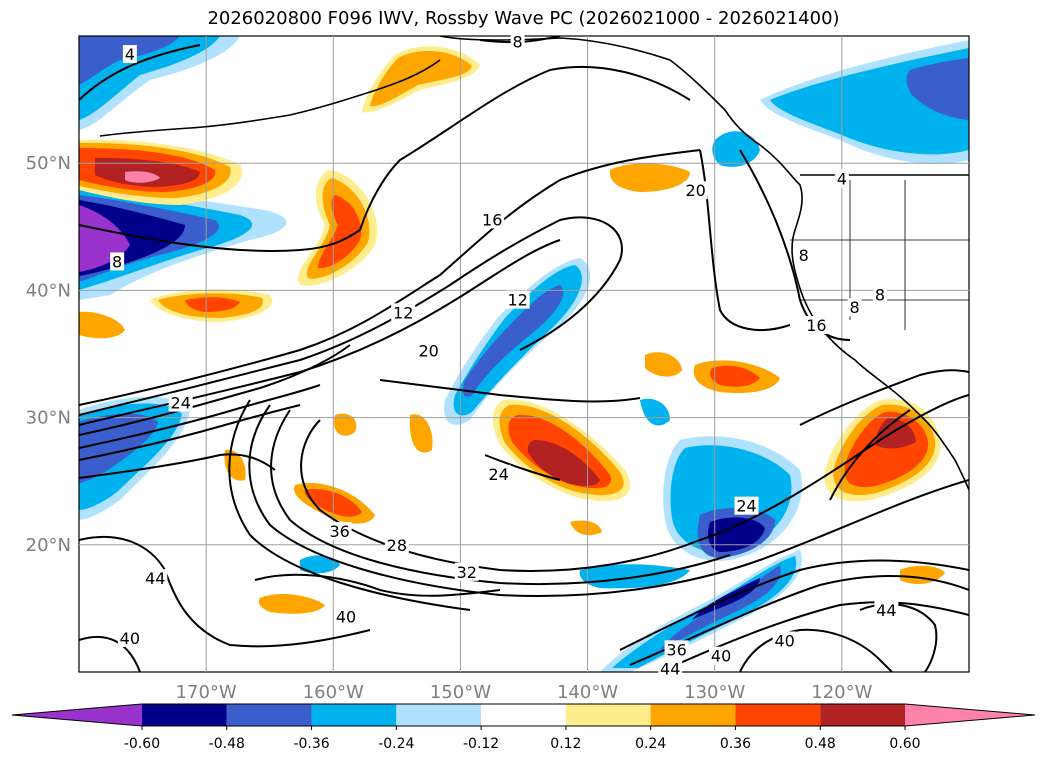 This screenshot has width=1047, height=765. What do you see at coordinates (481, 744) in the screenshot?
I see `colorbar-tick-label: -0.12` at bounding box center [481, 744].